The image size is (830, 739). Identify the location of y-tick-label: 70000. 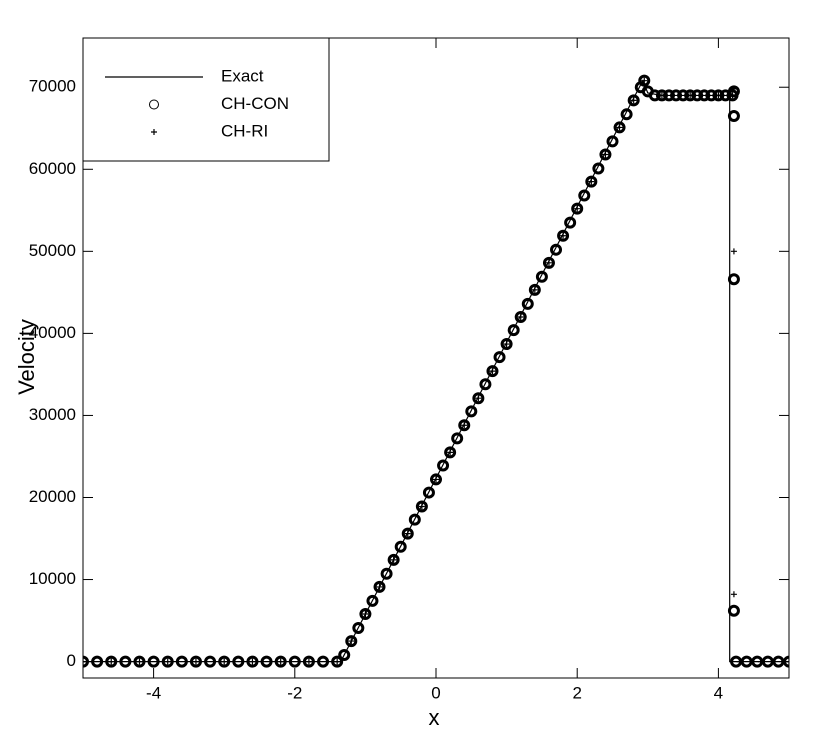
(52, 86).